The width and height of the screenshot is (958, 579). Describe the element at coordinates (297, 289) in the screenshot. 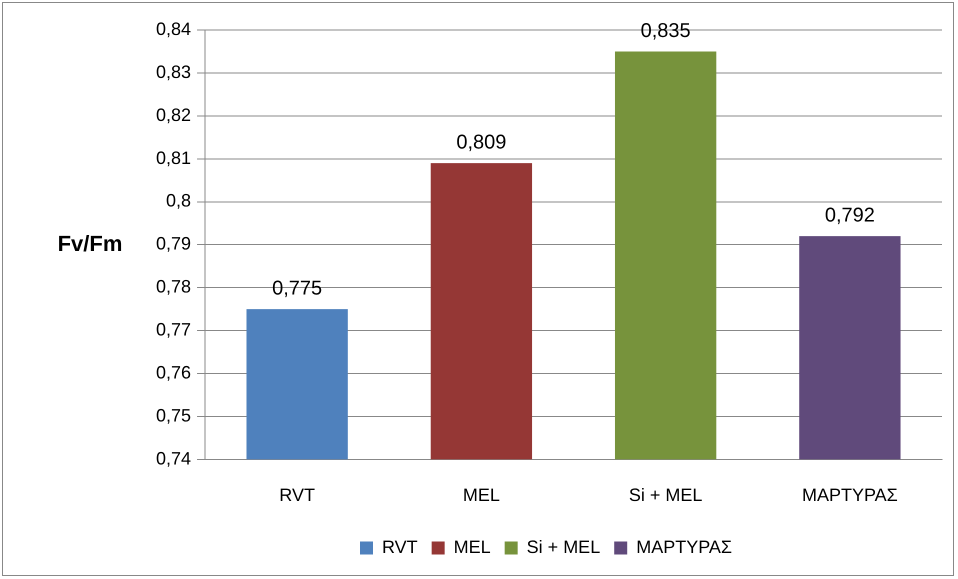

I see `data-label: 0,775` at that location.